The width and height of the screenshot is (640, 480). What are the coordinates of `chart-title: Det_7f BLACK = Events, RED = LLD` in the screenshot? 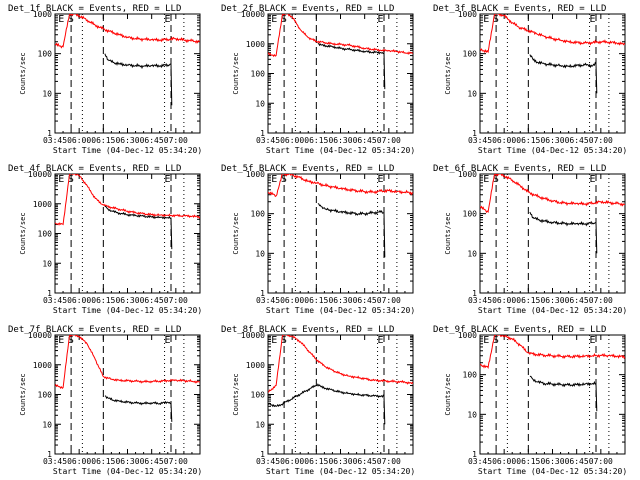 It's located at (94, 330).